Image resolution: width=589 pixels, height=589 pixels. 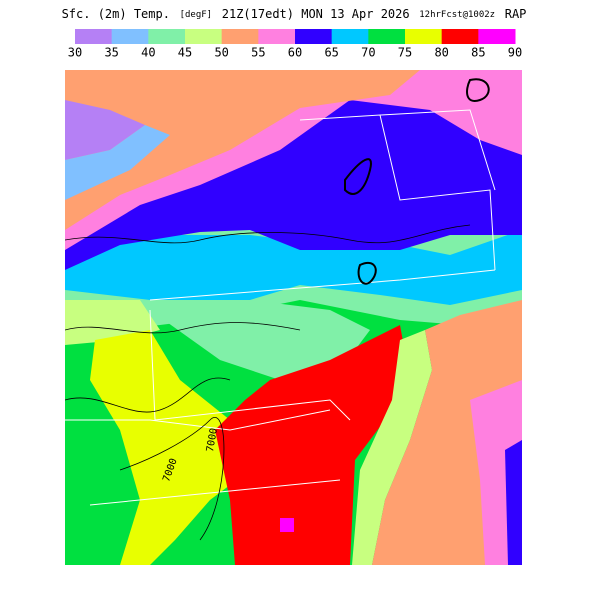 What do you see at coordinates (457, 15) in the screenshot?
I see `title-part: 12hrFcst@1002z` at bounding box center [457, 15].